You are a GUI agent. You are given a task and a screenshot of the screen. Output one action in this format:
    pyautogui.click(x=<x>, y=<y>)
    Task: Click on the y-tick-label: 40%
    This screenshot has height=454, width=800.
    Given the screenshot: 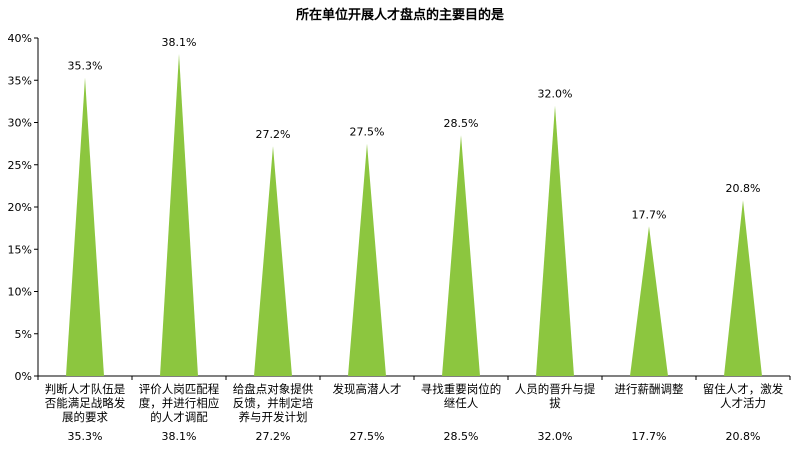 What is the action you would take?
    pyautogui.click(x=20, y=38)
    